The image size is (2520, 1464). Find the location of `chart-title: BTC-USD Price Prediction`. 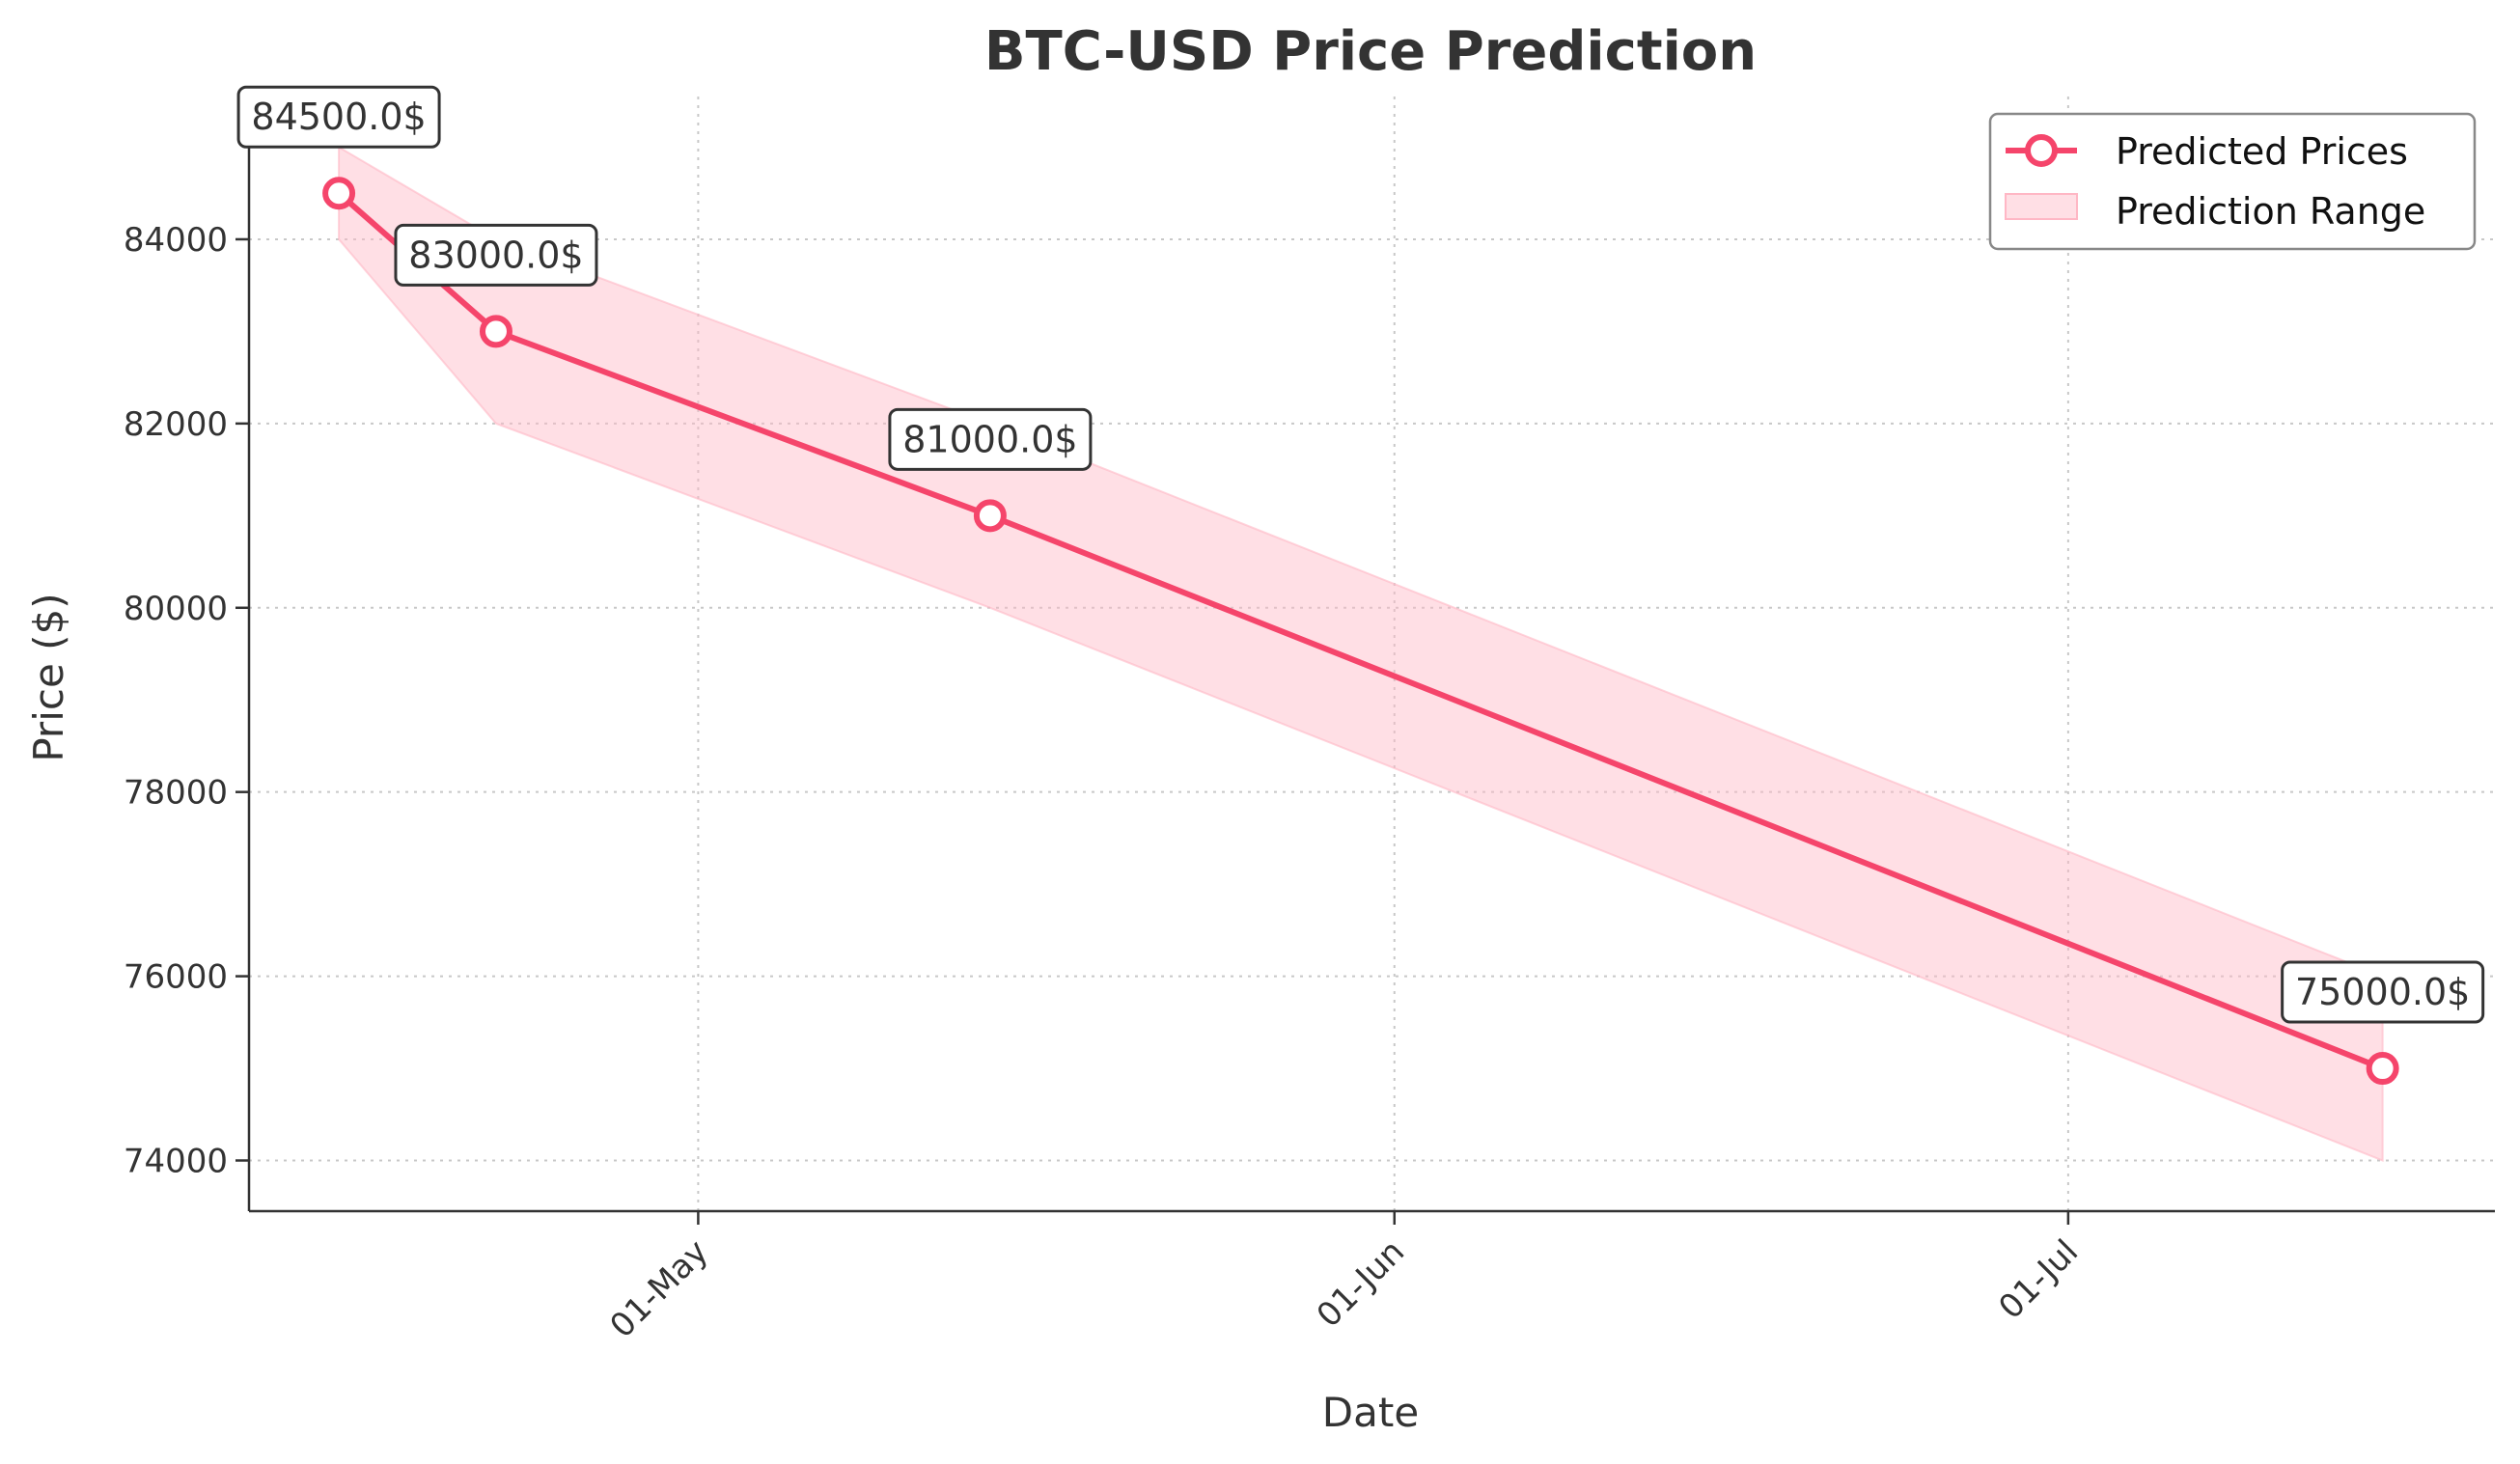

chart-title: BTC-USD Price Prediction is located at coordinates (1370, 51).